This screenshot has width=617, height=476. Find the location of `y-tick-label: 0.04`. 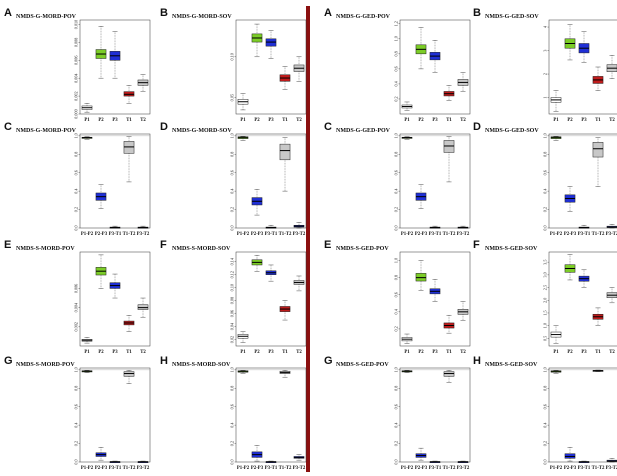

y-tick-label: 0.04 is located at coordinates (232, 326).